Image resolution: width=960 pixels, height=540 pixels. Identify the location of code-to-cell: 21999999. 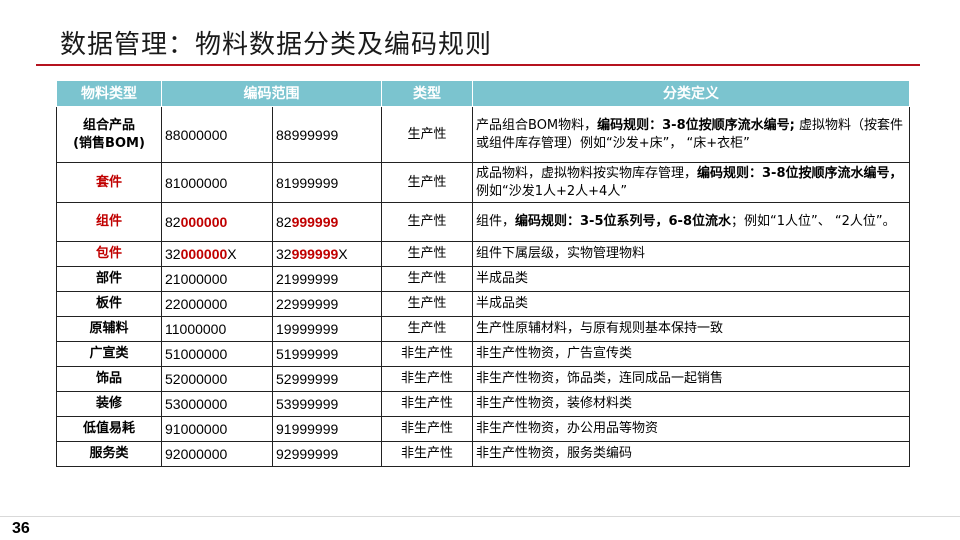
(327, 279).